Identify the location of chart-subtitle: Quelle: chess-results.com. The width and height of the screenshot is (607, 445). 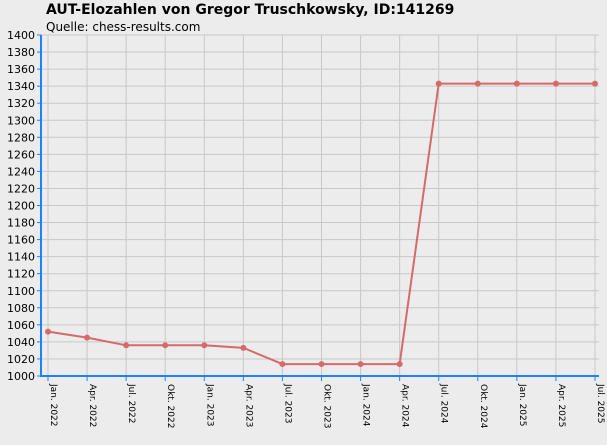
(123, 27).